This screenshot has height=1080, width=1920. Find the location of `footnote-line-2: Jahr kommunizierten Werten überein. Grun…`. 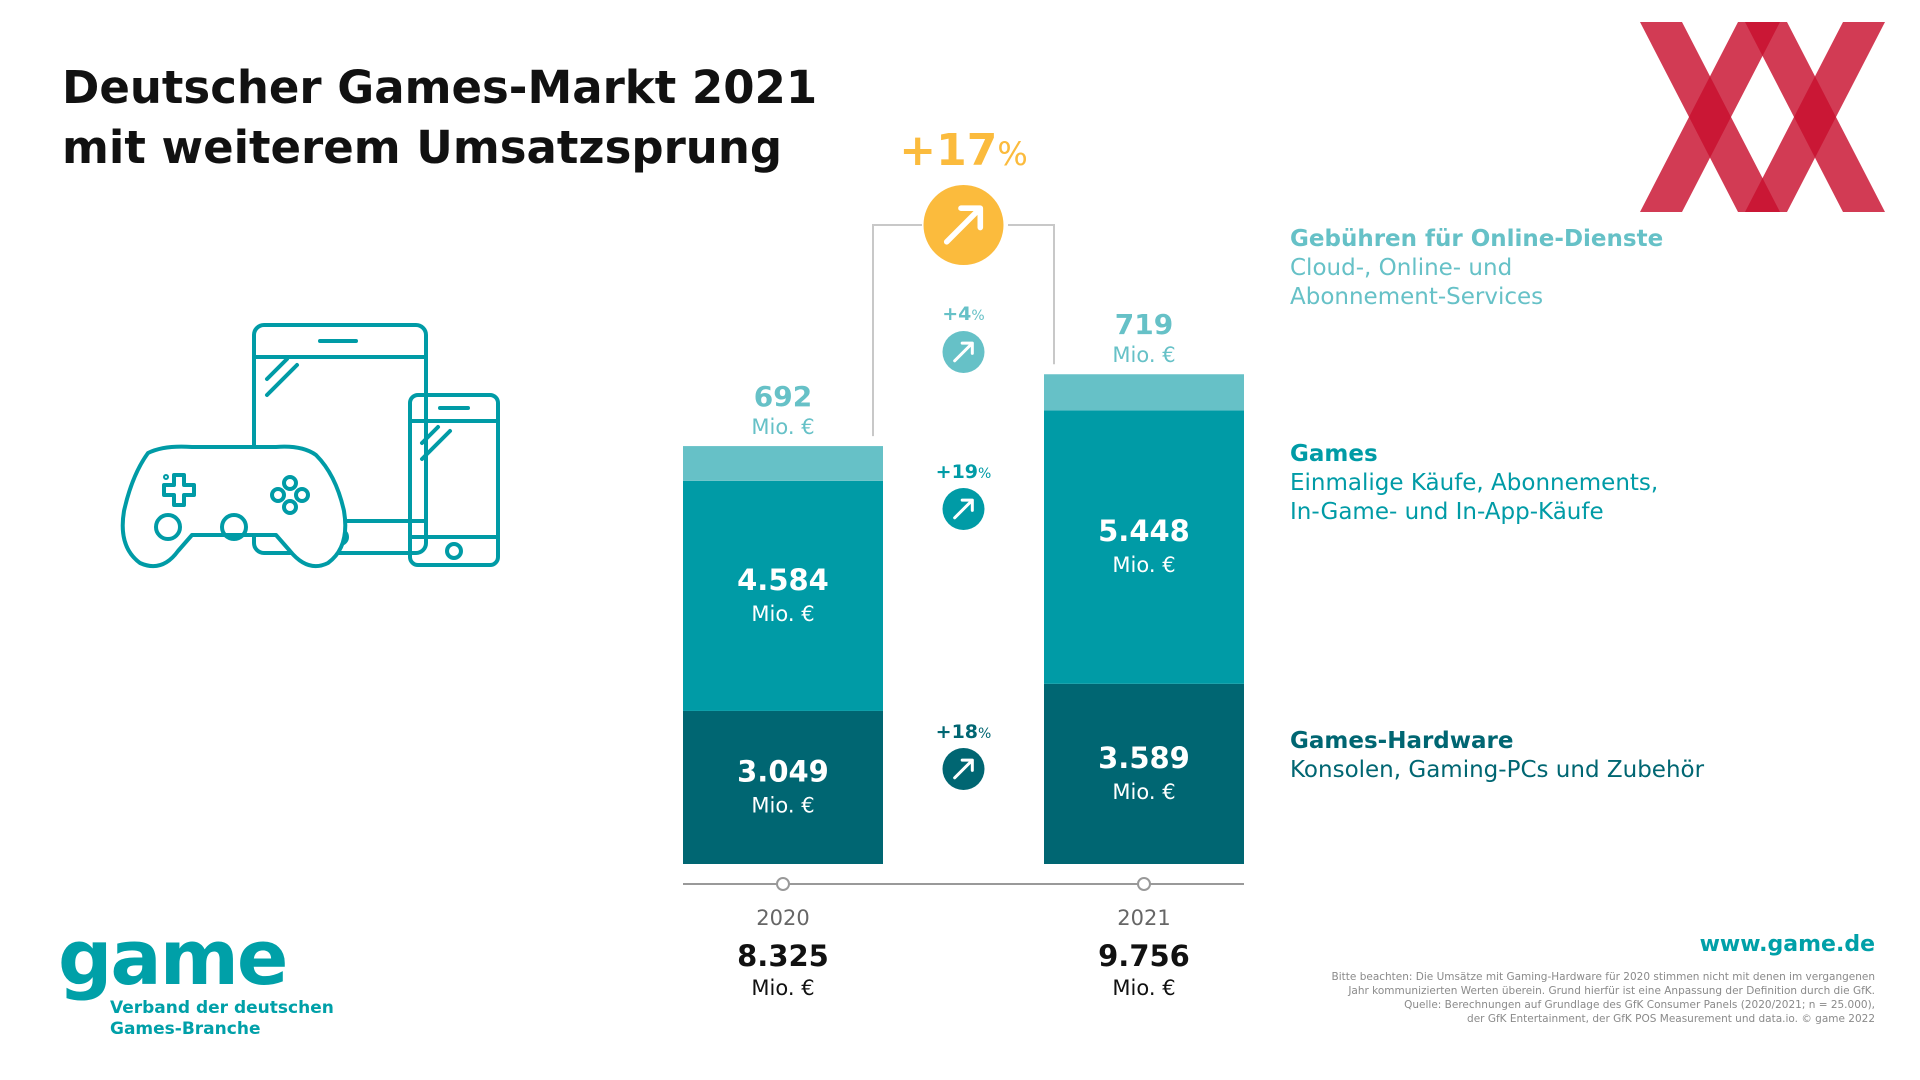

footnote-line-2: Jahr kommunizierten Werten überein. Grun… is located at coordinates (1611, 991).